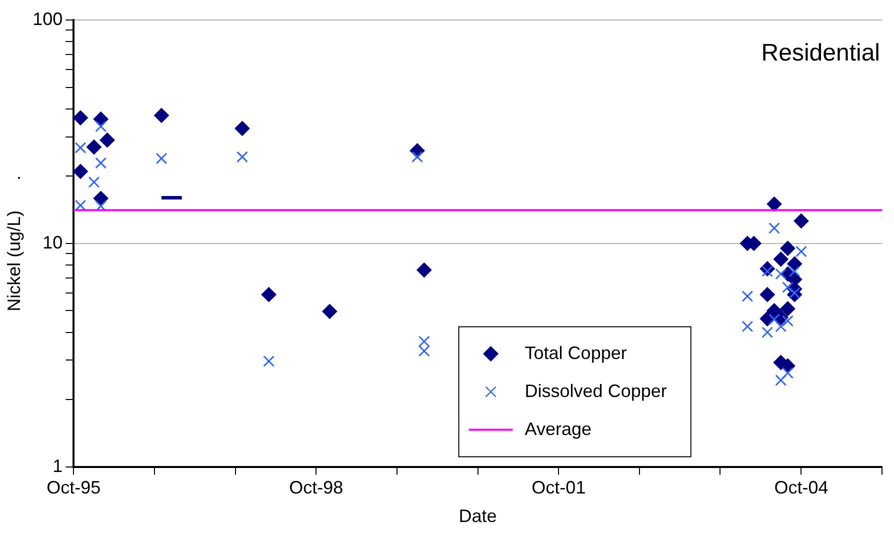 This screenshot has height=536, width=894. What do you see at coordinates (801, 488) in the screenshot?
I see `x-tick-label: Oct-04` at bounding box center [801, 488].